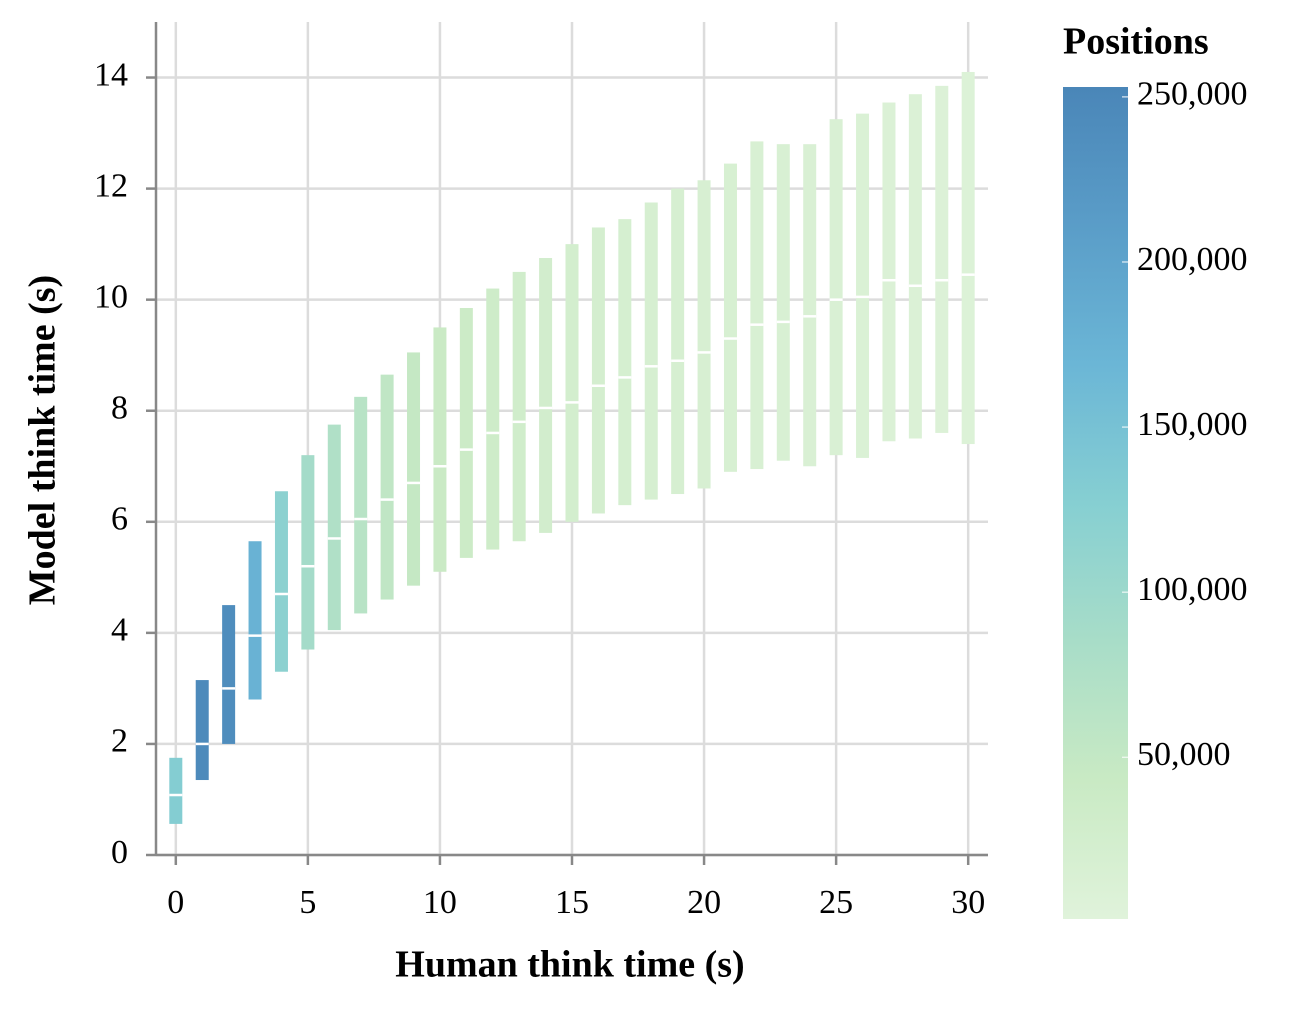  I want to click on colorbar-tick-label: 200,000, so click(1192, 259).